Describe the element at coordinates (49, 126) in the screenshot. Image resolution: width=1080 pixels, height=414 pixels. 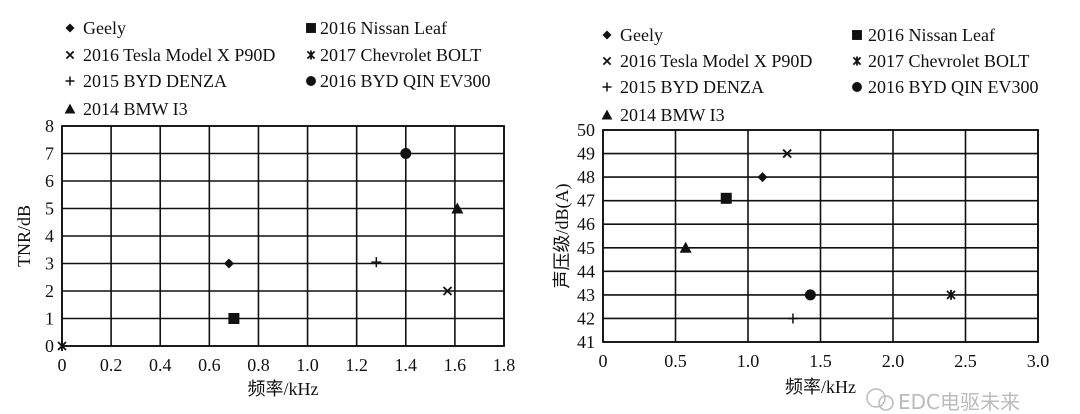
I see `y-tick-label: 8` at that location.